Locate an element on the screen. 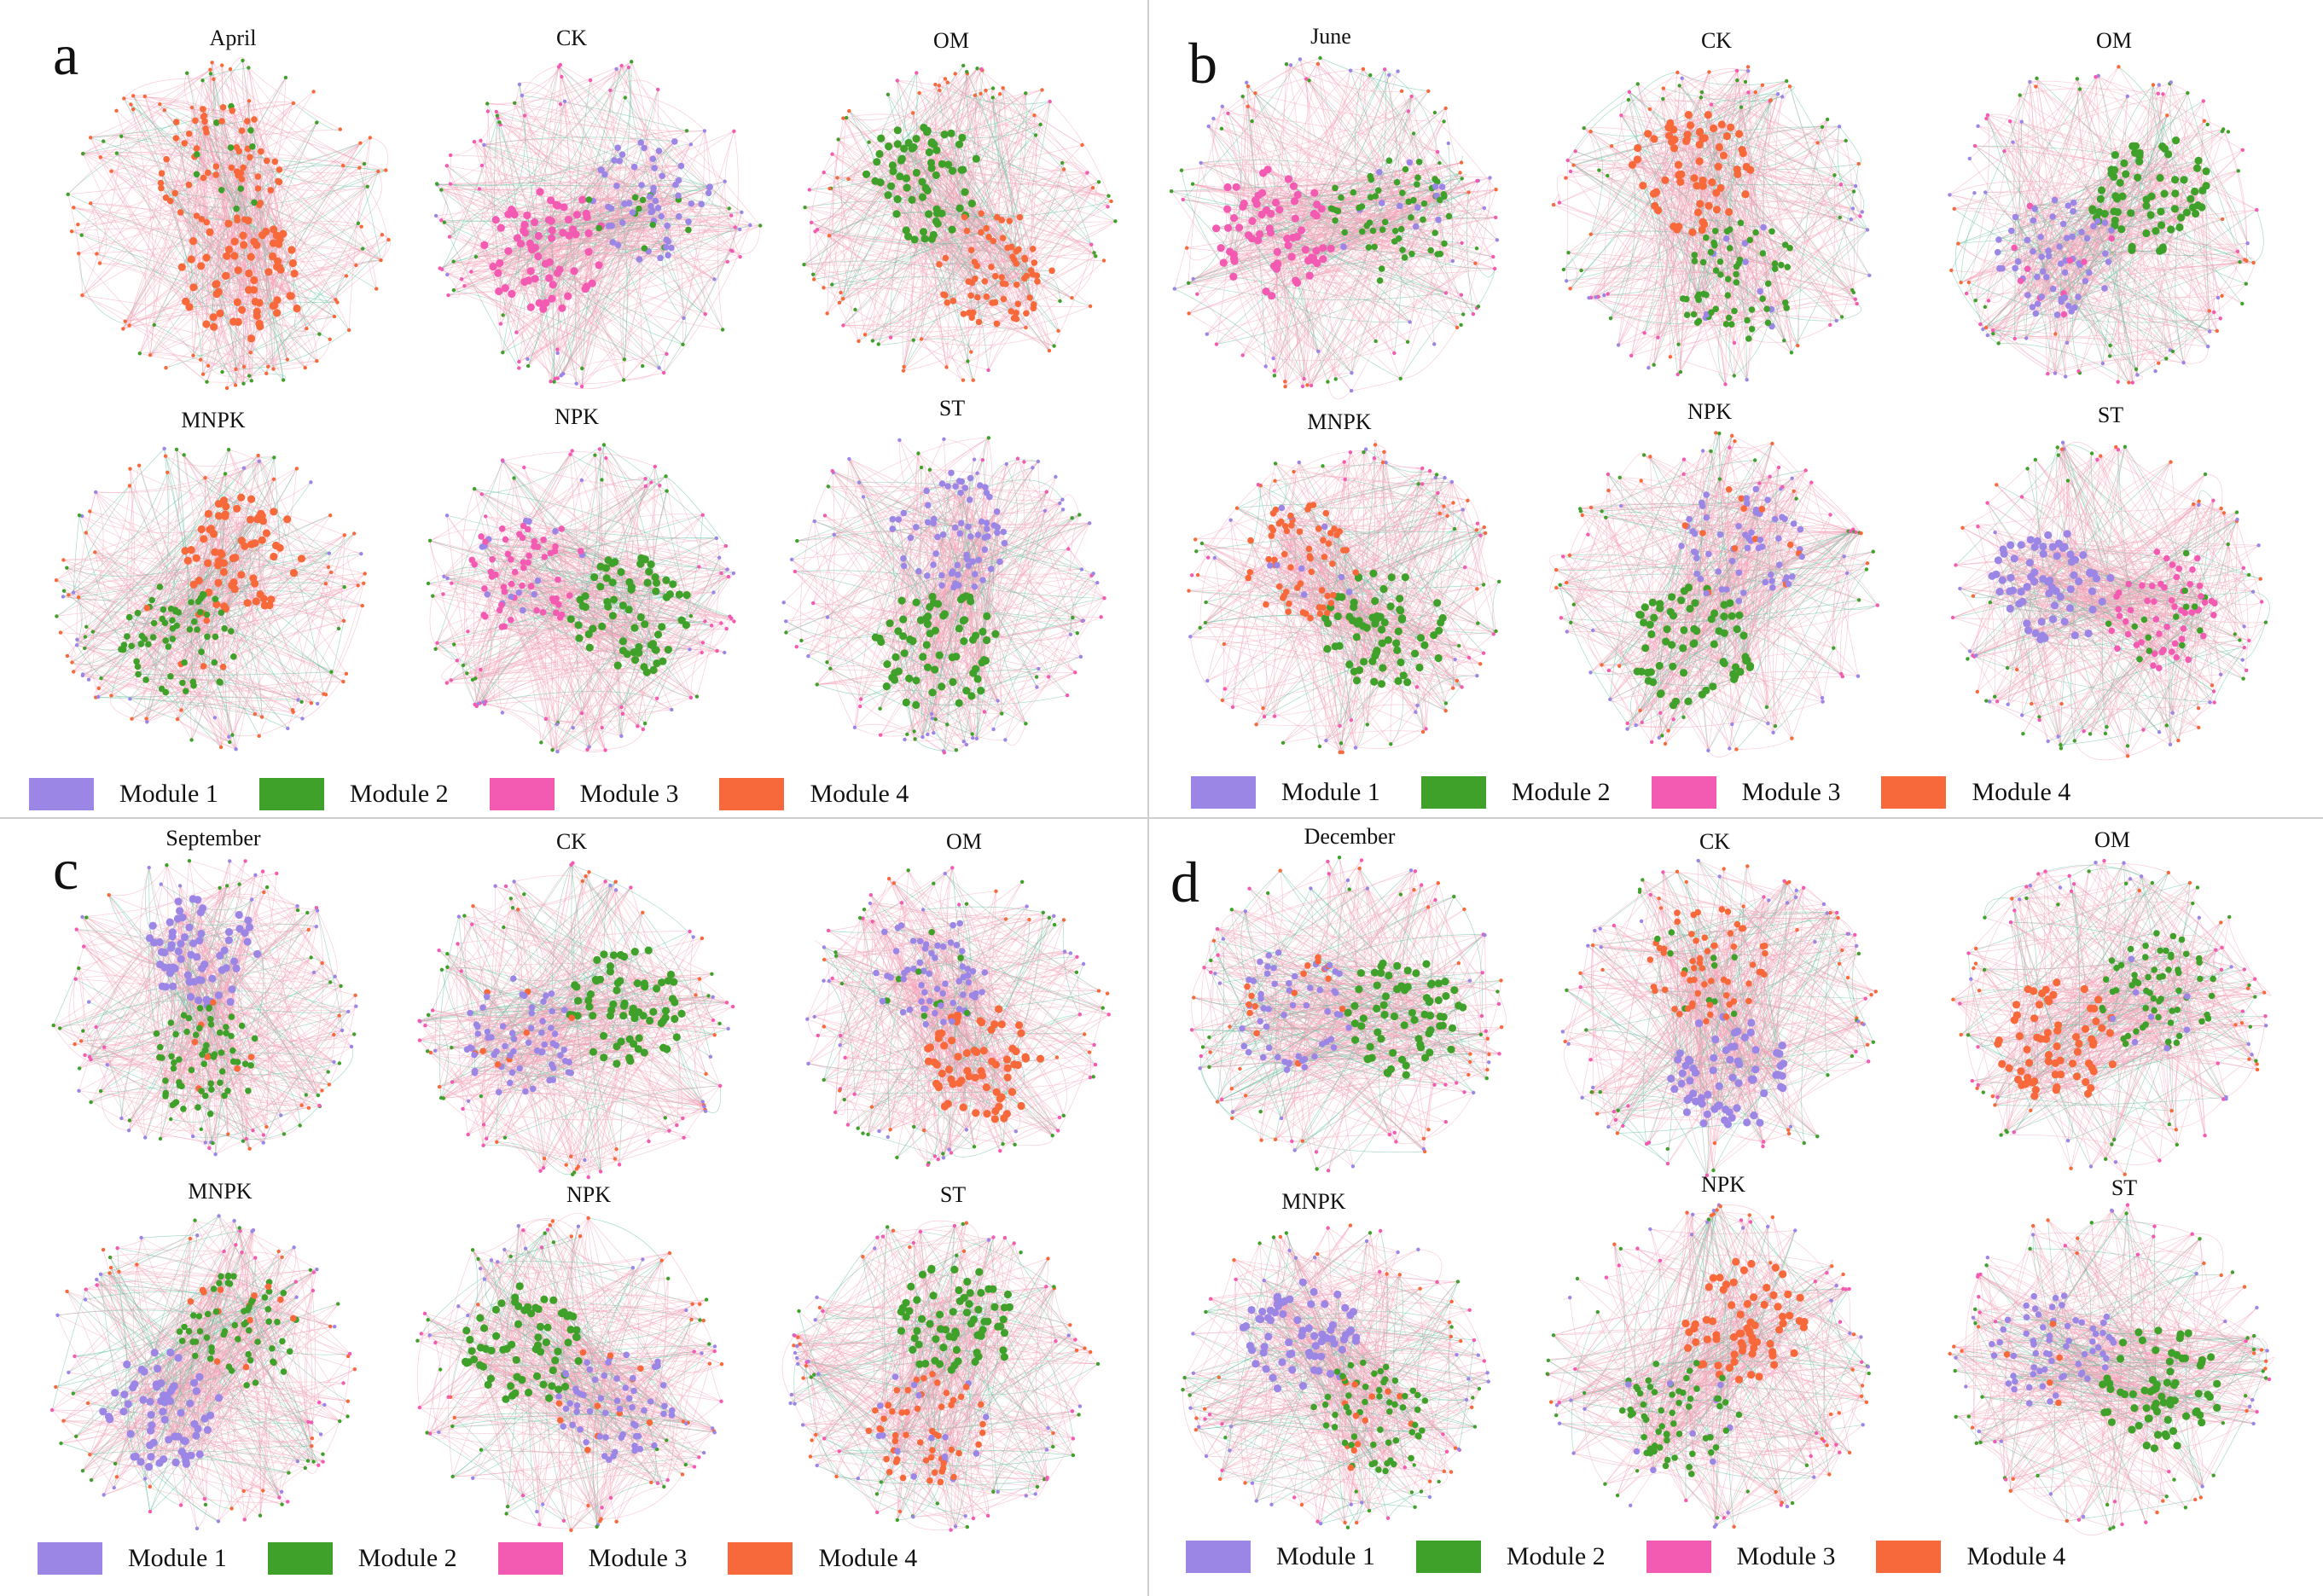 The image size is (2323, 1596). network-graph is located at coordinates (1335, 227).